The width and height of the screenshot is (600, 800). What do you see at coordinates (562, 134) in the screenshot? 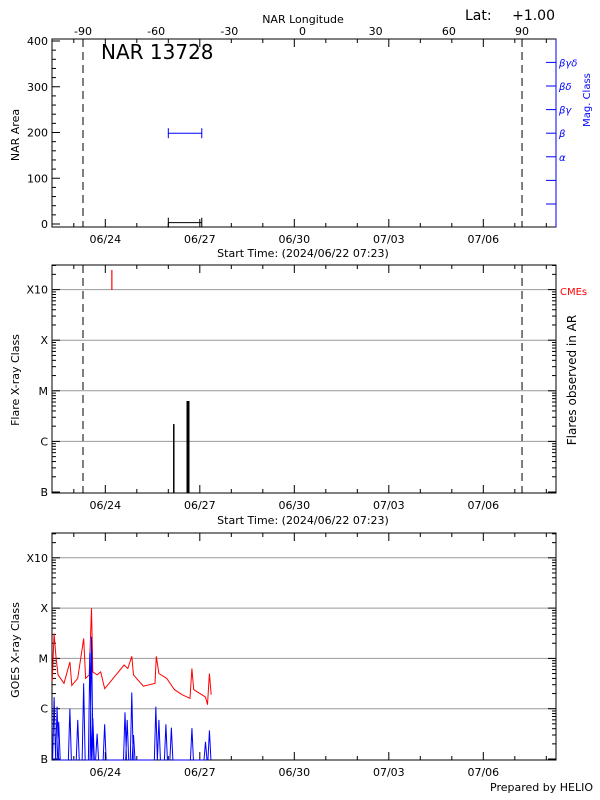
I see `mag-class-tick-label: β` at bounding box center [562, 134].